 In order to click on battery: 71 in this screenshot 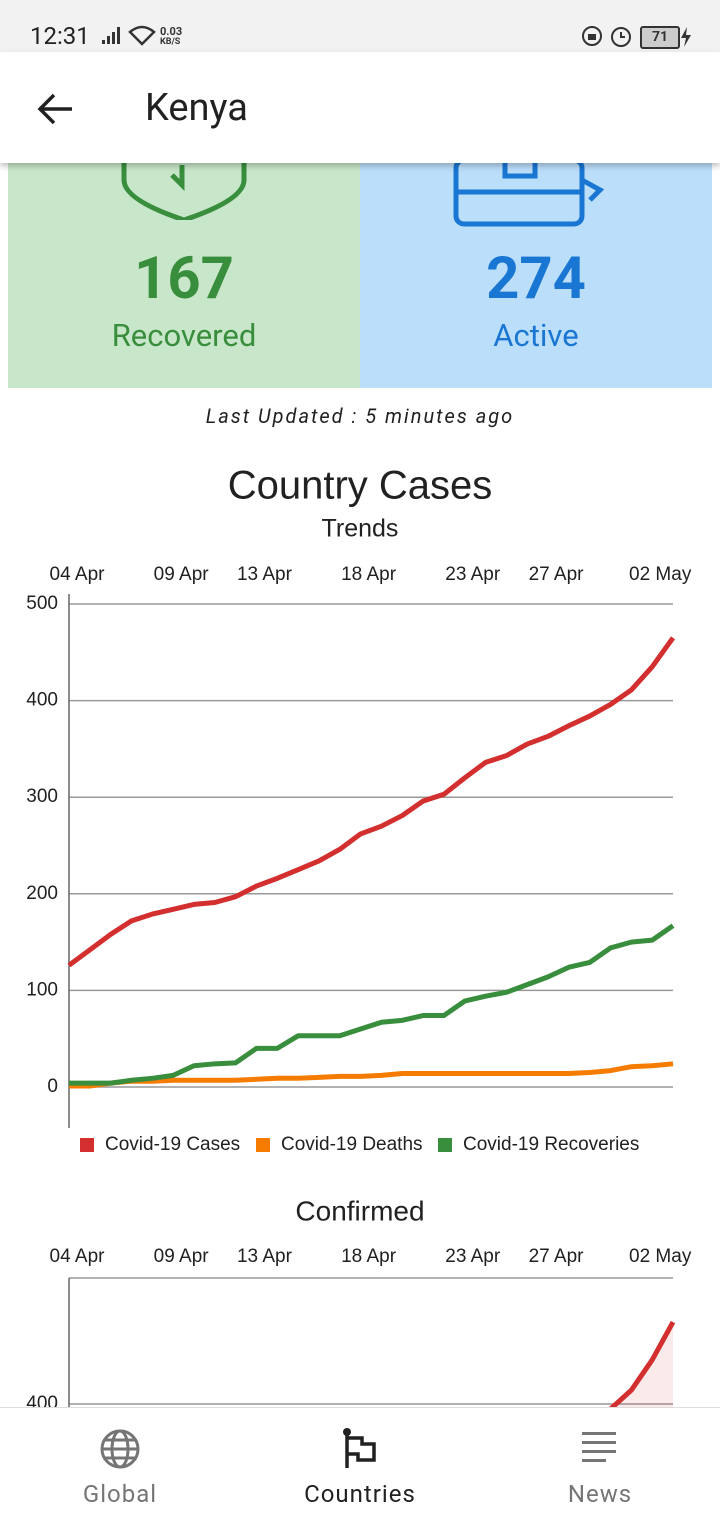, I will do `click(660, 37)`.